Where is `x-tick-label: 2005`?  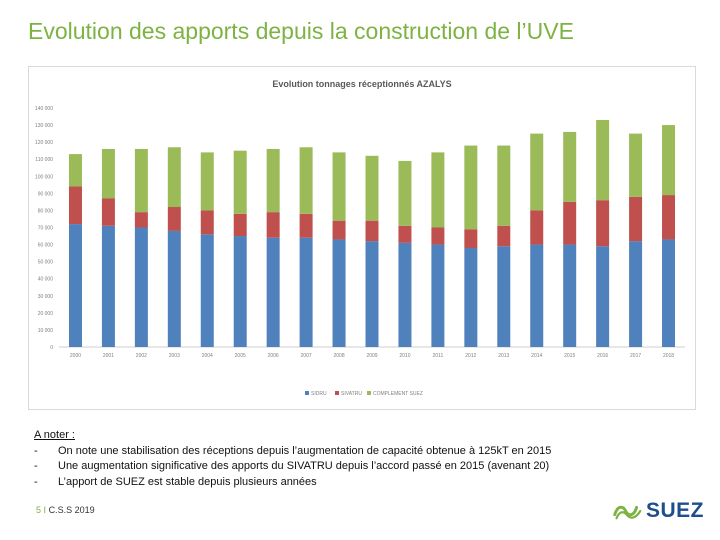 x-tick-label: 2005 is located at coordinates (240, 356).